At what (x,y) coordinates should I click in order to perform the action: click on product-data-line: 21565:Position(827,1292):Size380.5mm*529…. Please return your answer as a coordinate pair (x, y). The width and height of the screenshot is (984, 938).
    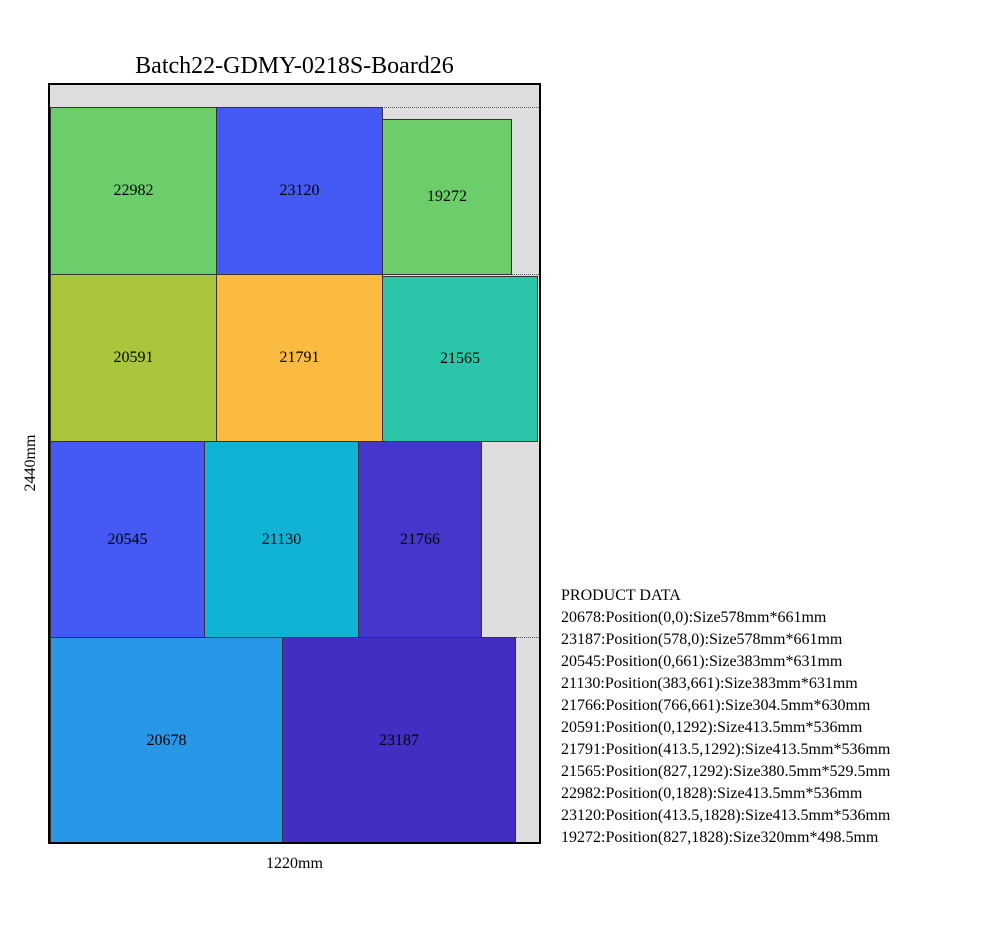
    Looking at the image, I should click on (726, 771).